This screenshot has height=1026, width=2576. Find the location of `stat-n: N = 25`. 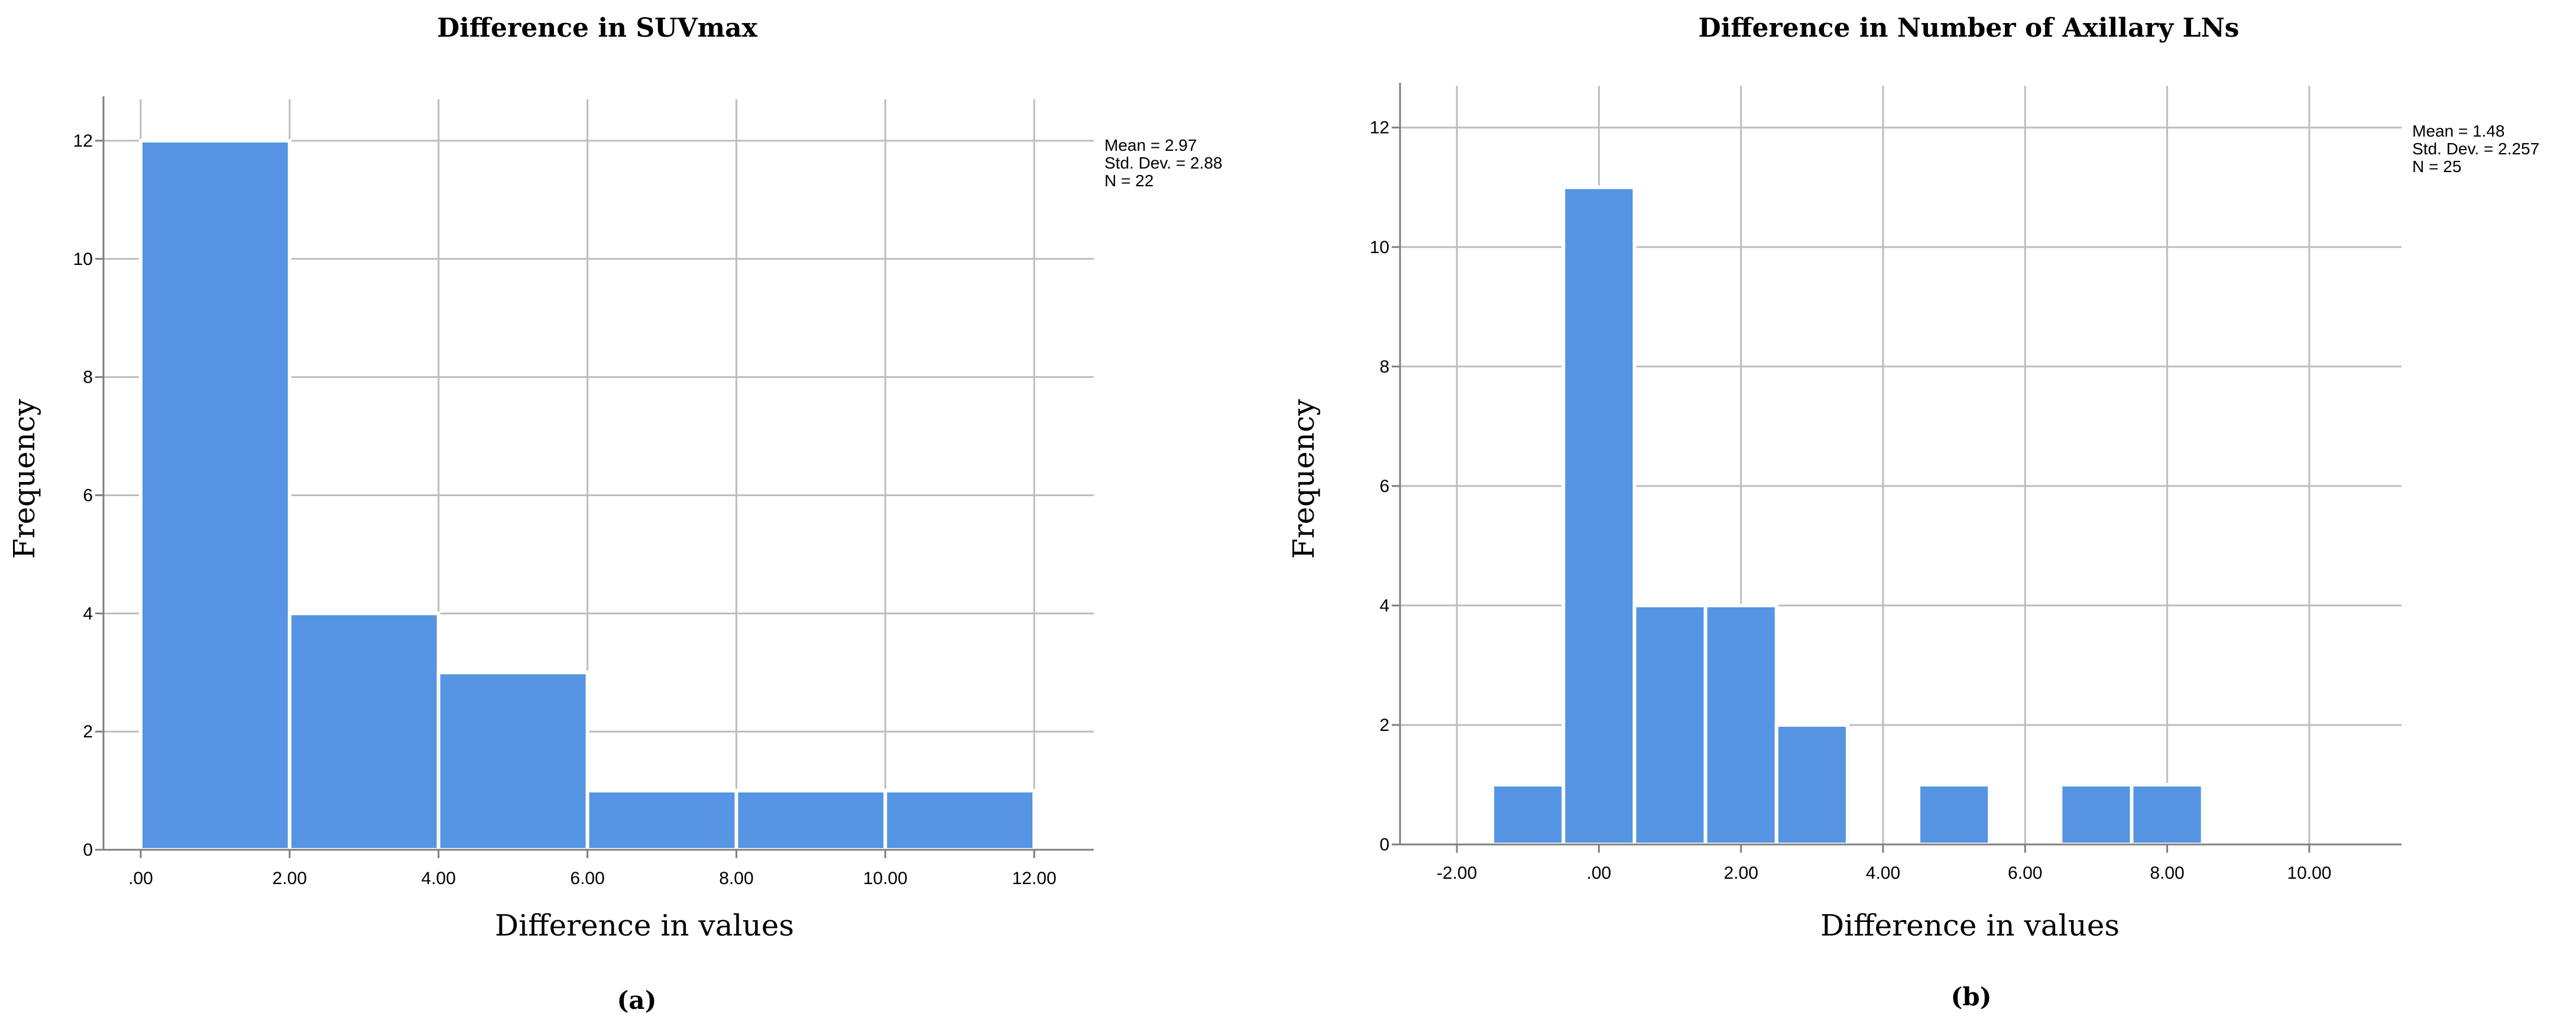

stat-n: N = 25 is located at coordinates (2436, 167).